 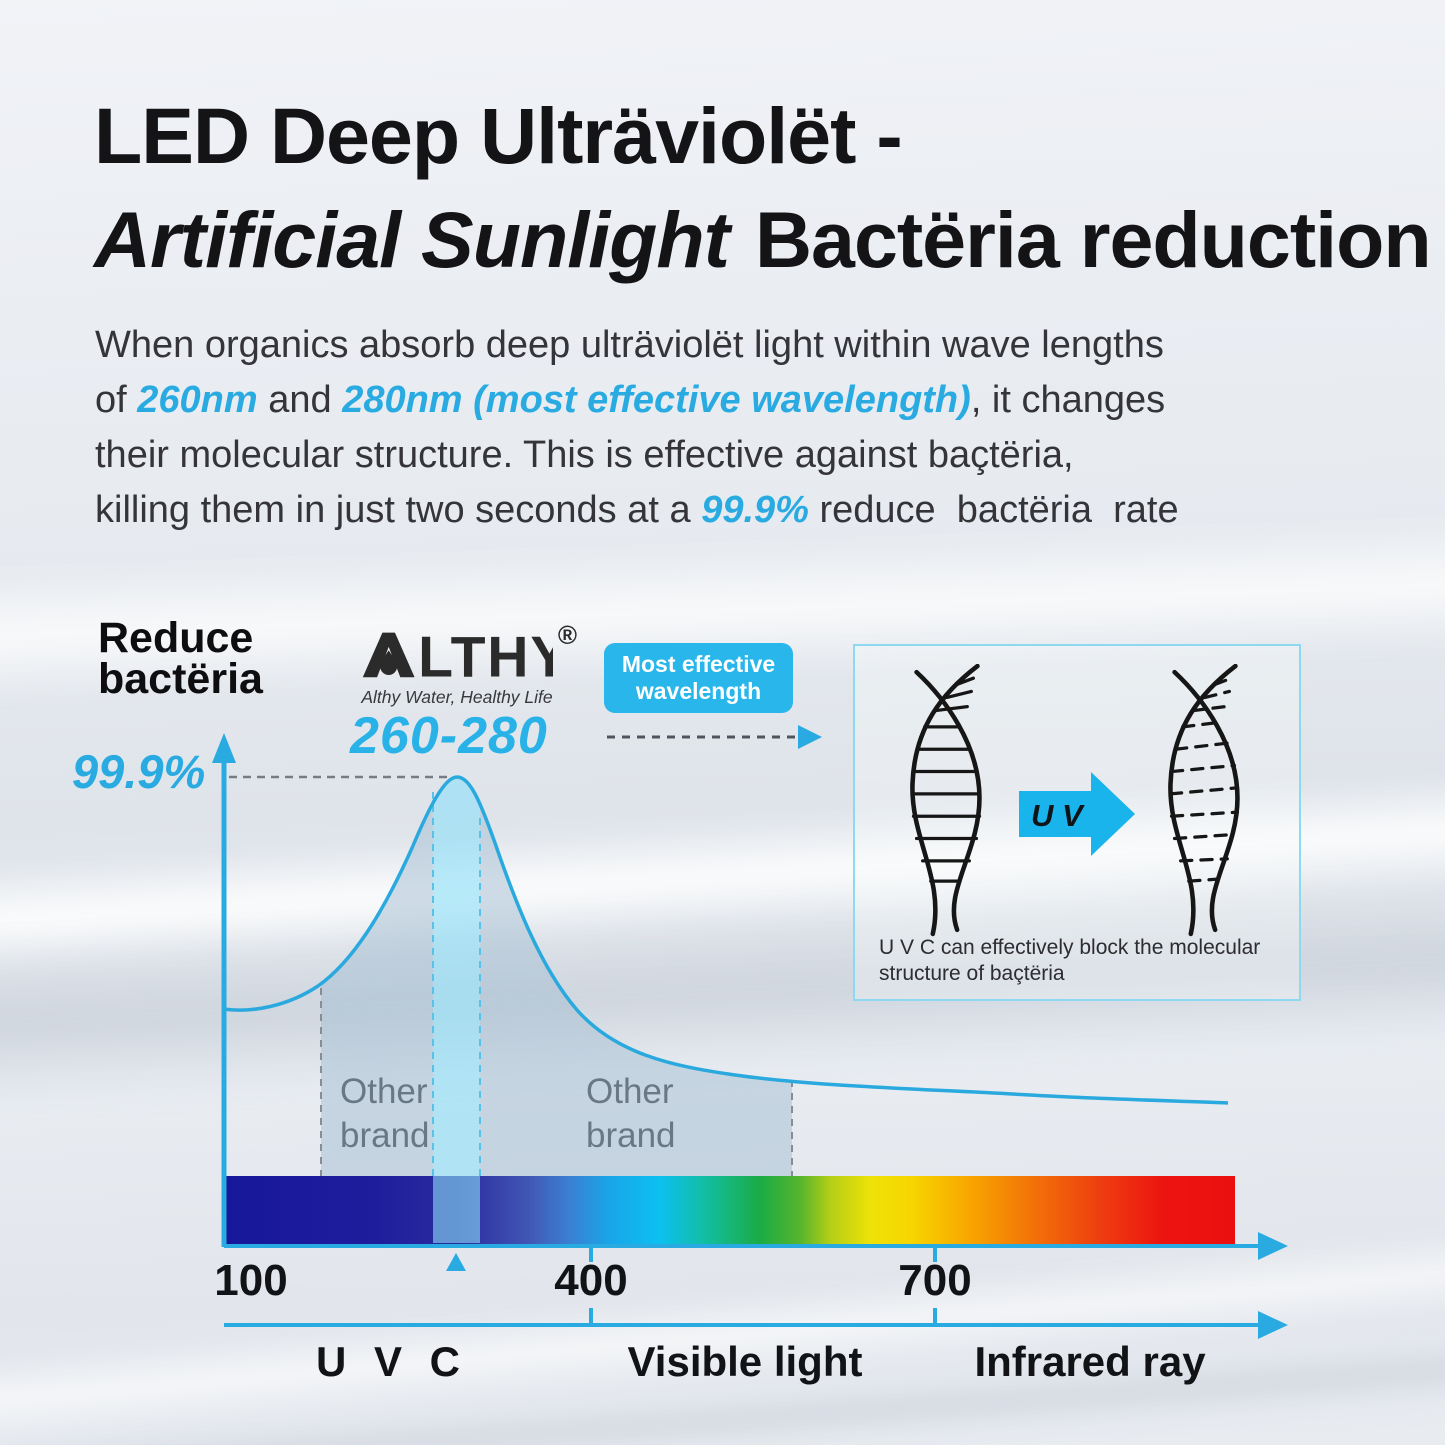 I want to click on tick-label-700: 700, so click(x=935, y=1280).